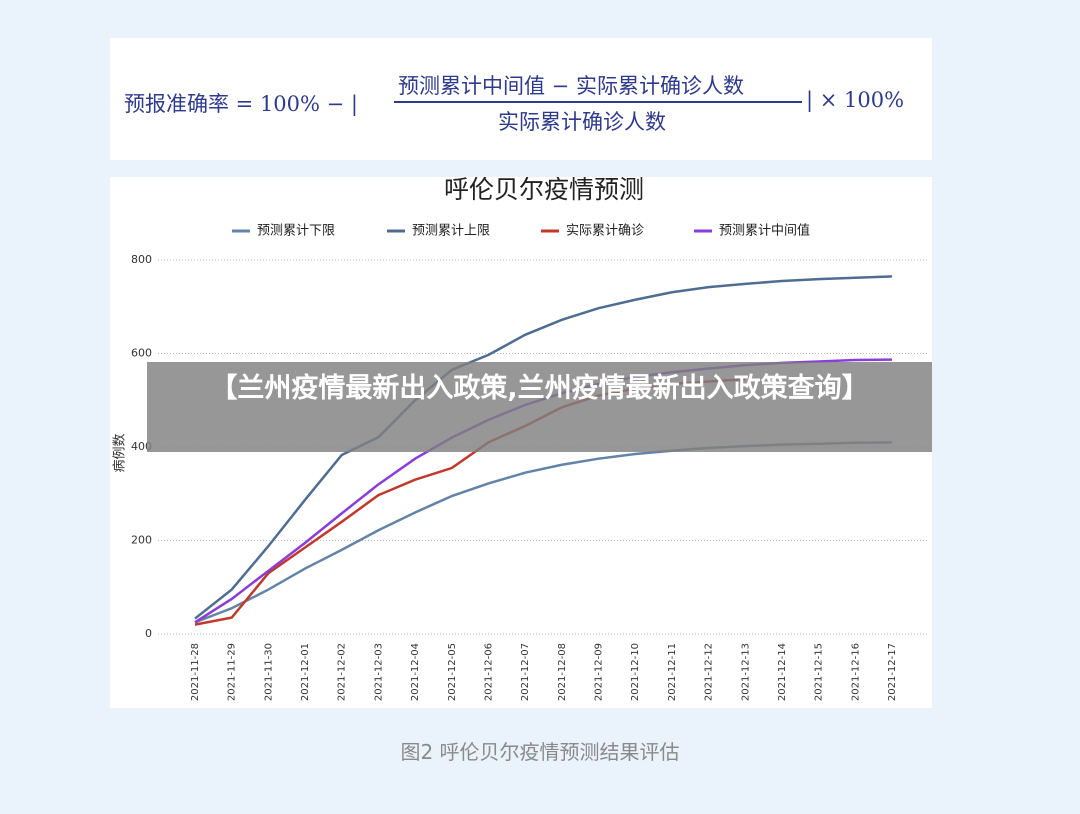  What do you see at coordinates (819, 672) in the screenshot?
I see `x-tick-label: 2021-12-15` at bounding box center [819, 672].